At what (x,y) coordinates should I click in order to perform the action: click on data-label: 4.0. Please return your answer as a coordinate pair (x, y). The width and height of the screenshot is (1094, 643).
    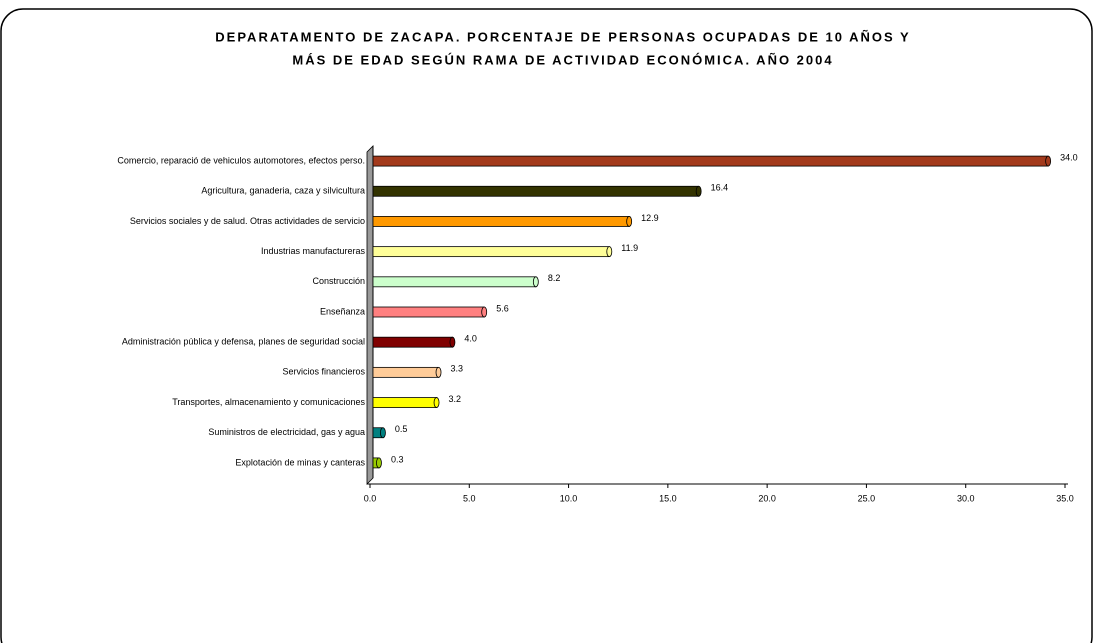
    Looking at the image, I should click on (470, 339).